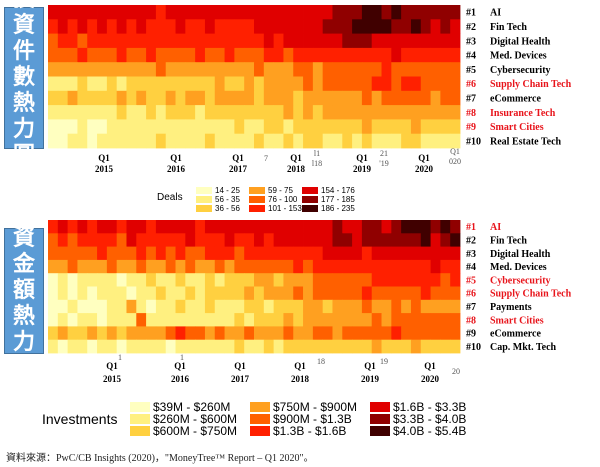 The width and height of the screenshot is (600, 467). I want to click on row-label: Smart Cities, so click(517, 320).